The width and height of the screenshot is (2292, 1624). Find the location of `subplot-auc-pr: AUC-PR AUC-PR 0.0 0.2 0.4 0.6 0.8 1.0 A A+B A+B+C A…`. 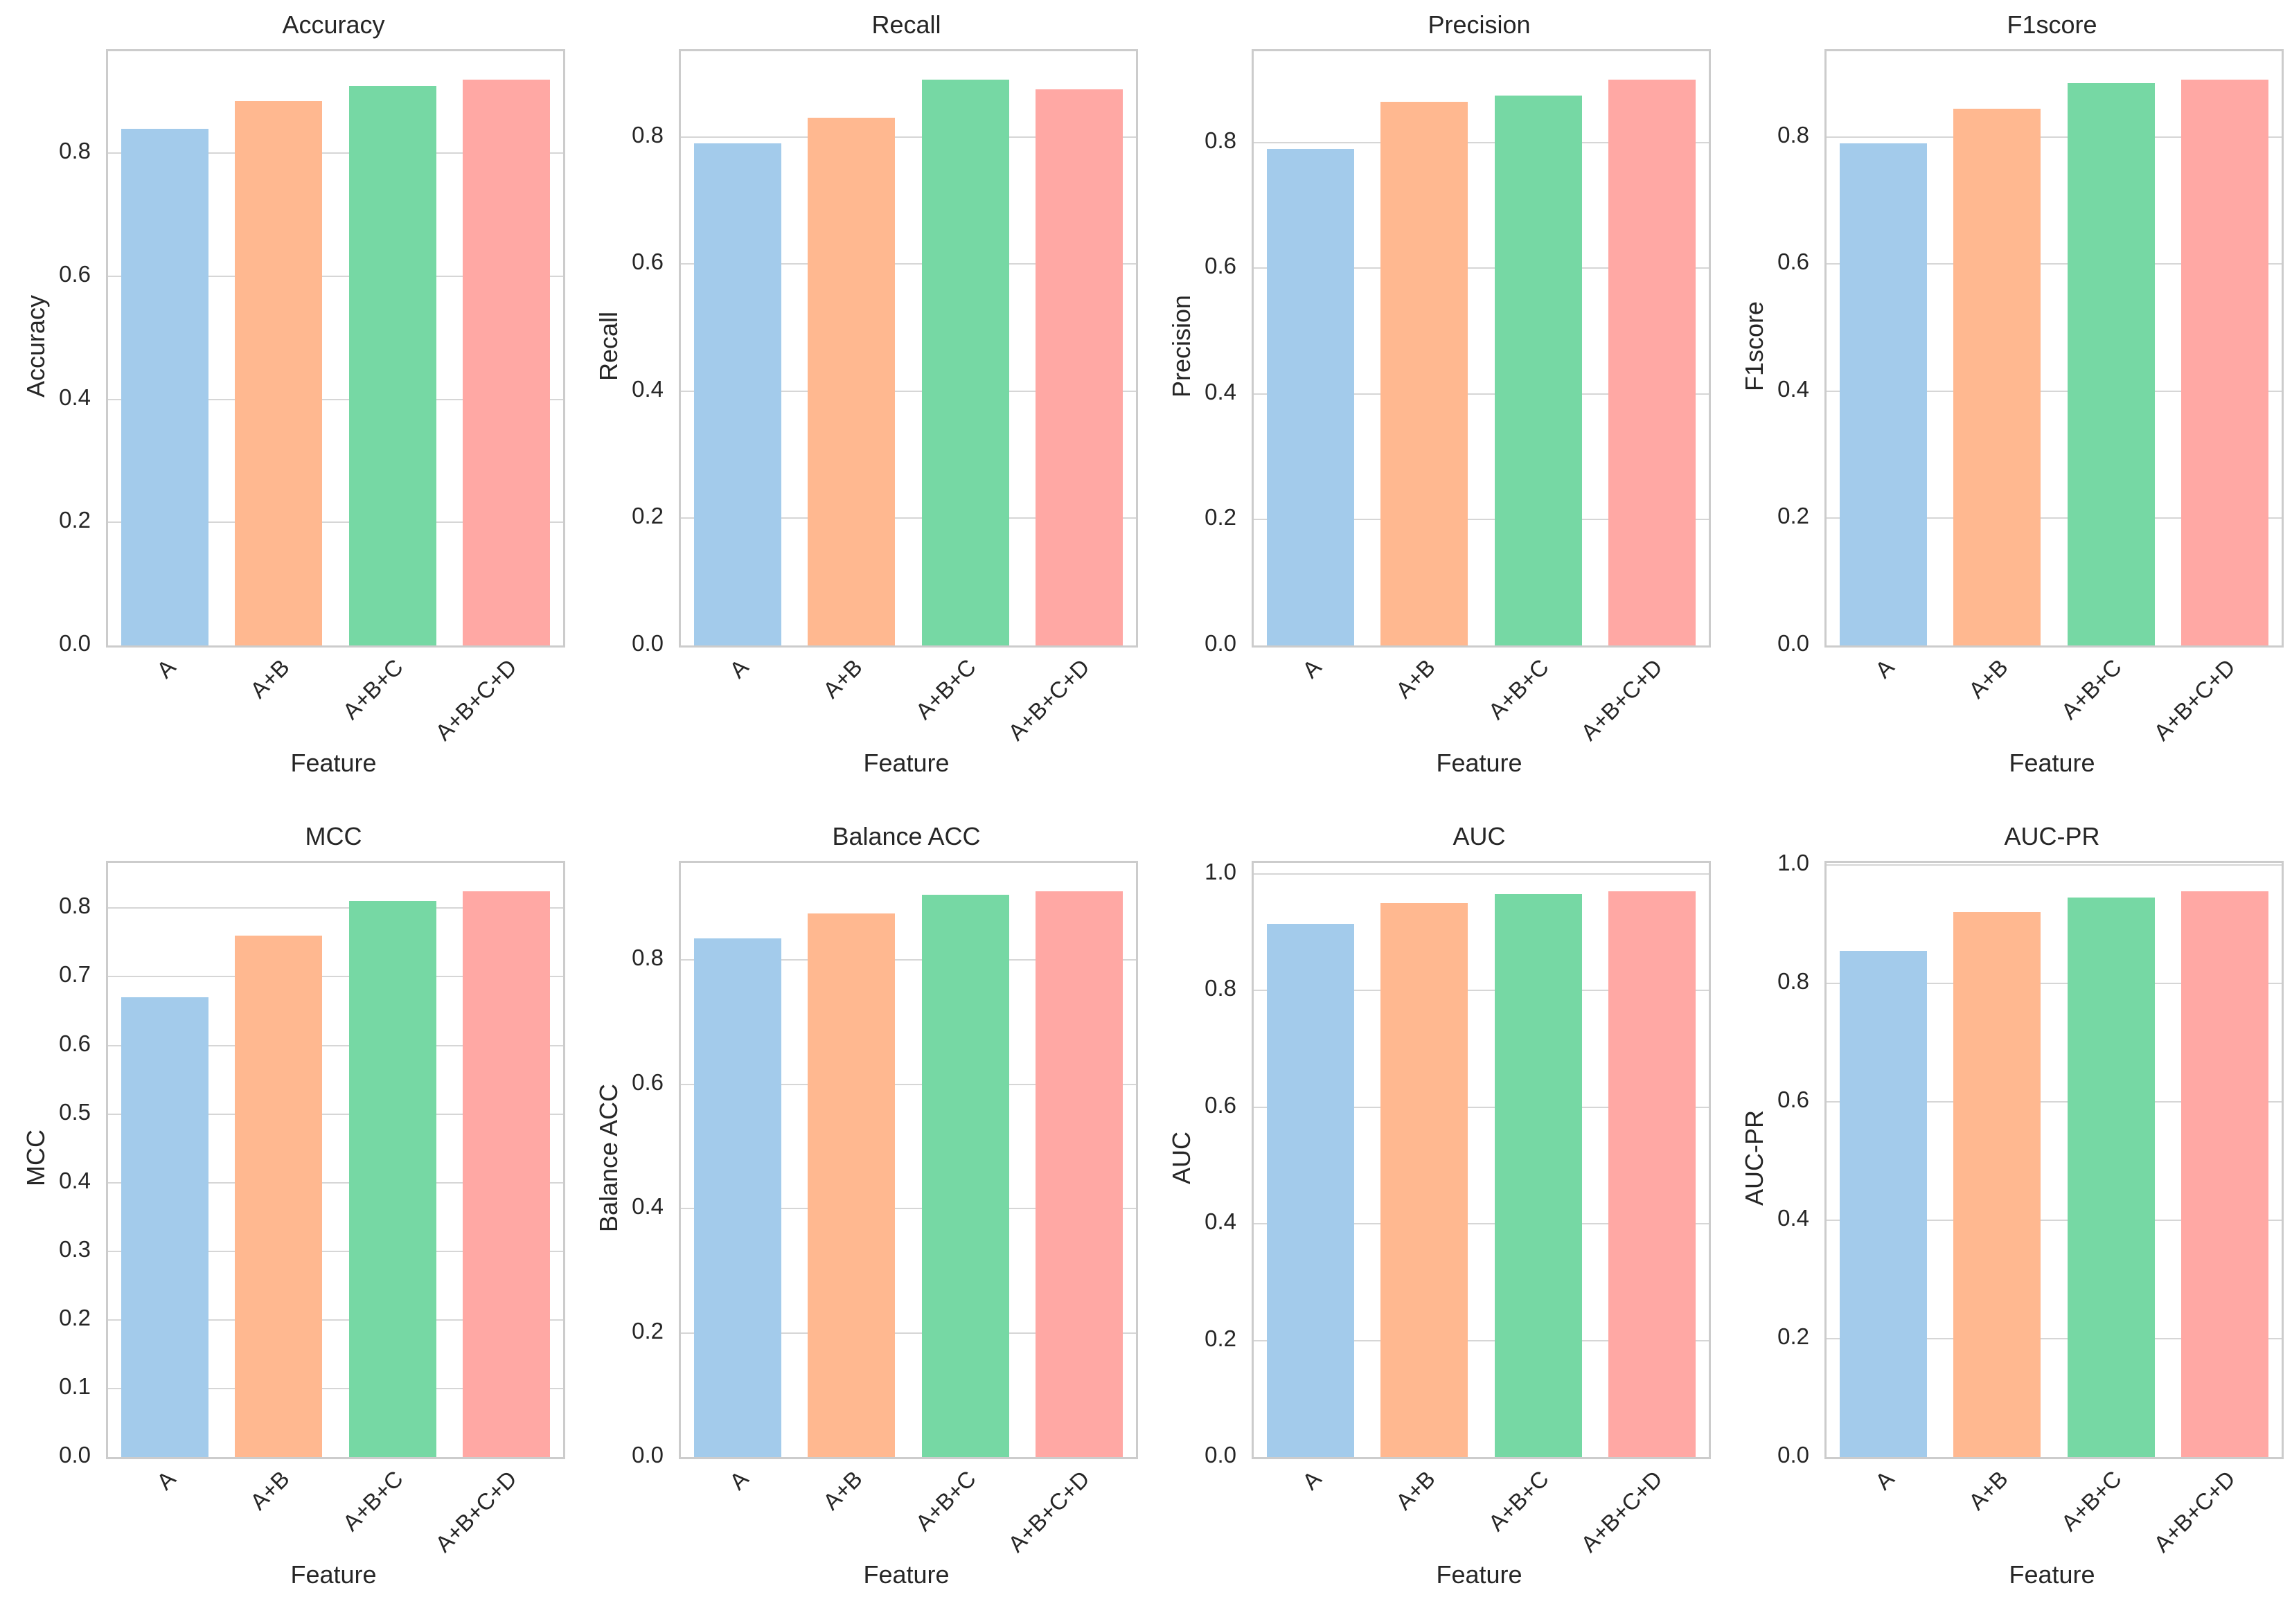

subplot-auc-pr: AUC-PR AUC-PR 0.0 0.2 0.4 0.6 0.8 1.0 A A+B A+B+C A… is located at coordinates (2004, 1217).